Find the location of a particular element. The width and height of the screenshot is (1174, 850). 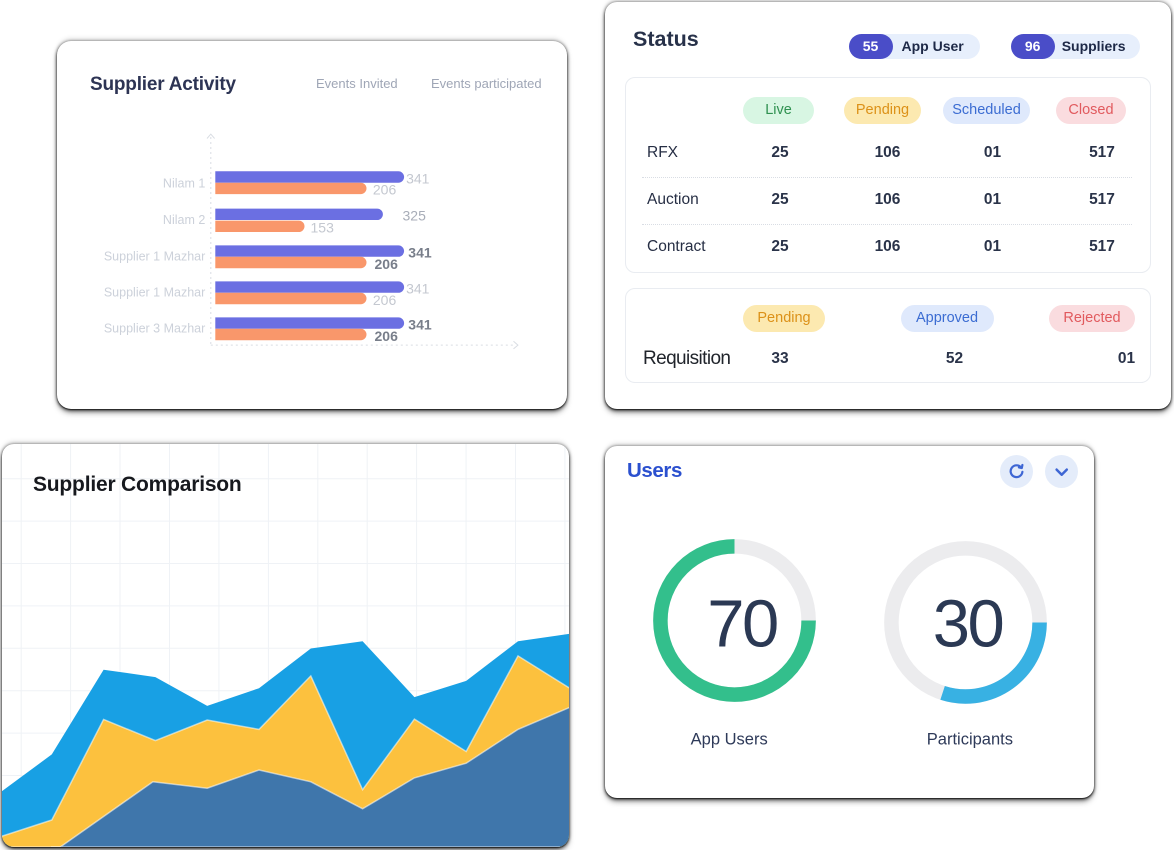

svg-text: Nilam 2 is located at coordinates (184, 220).